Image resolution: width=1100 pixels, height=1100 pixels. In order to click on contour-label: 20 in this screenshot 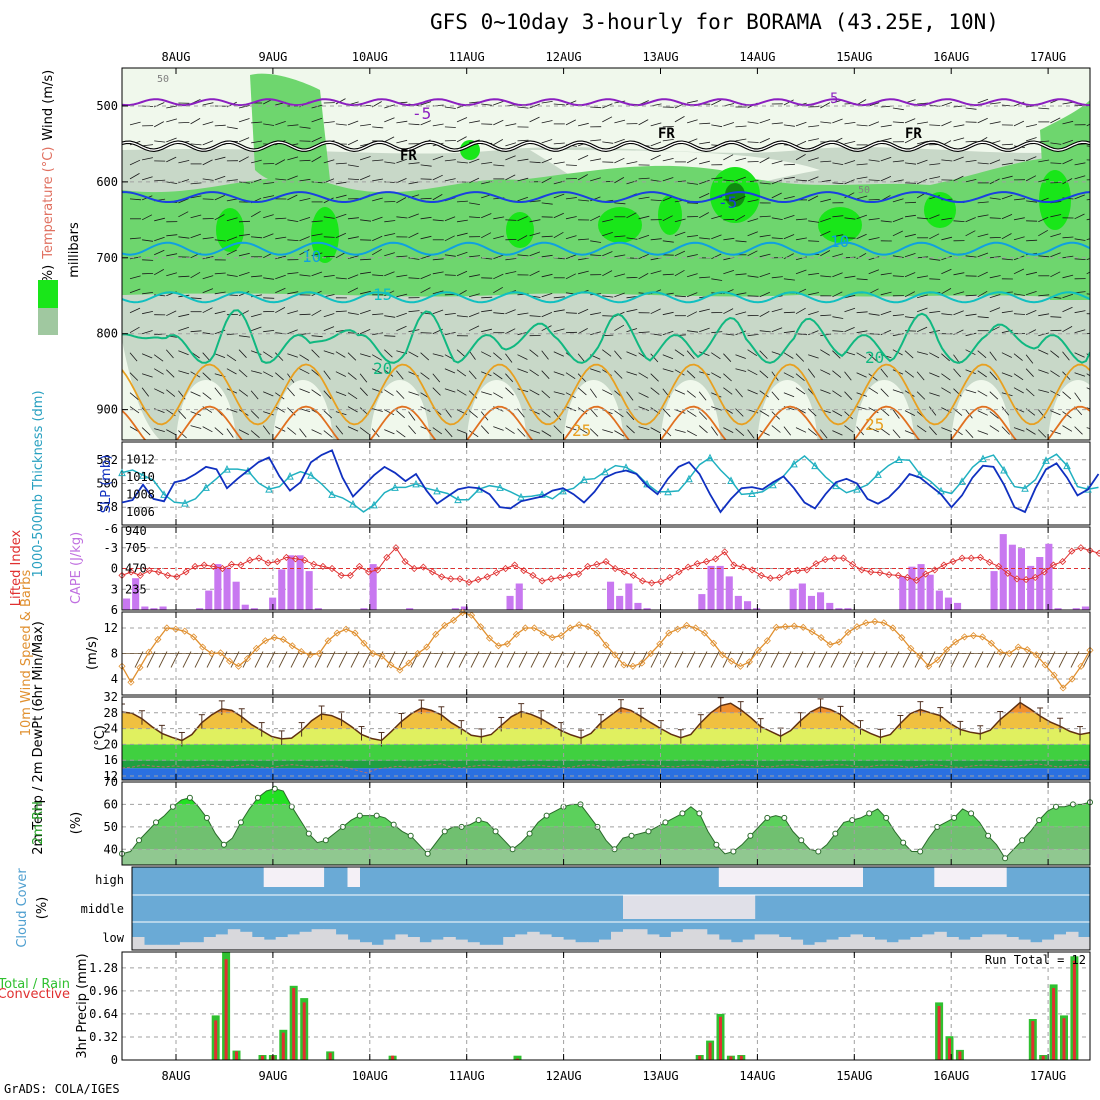, I will do `click(874, 357)`.